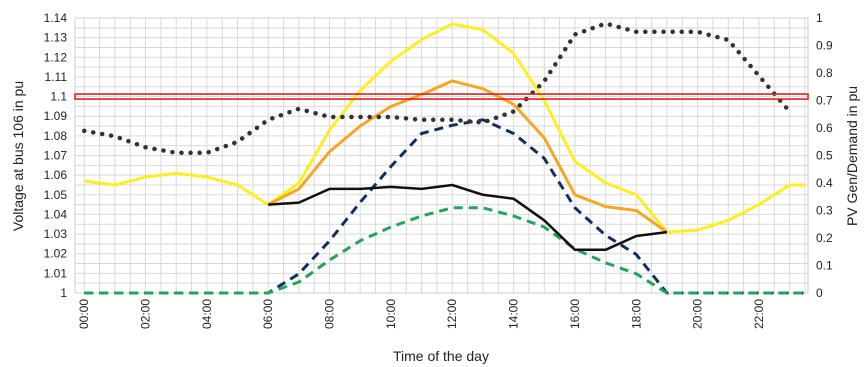  What do you see at coordinates (824, 73) in the screenshot?
I see `y2-tick-label: 0.8` at bounding box center [824, 73].